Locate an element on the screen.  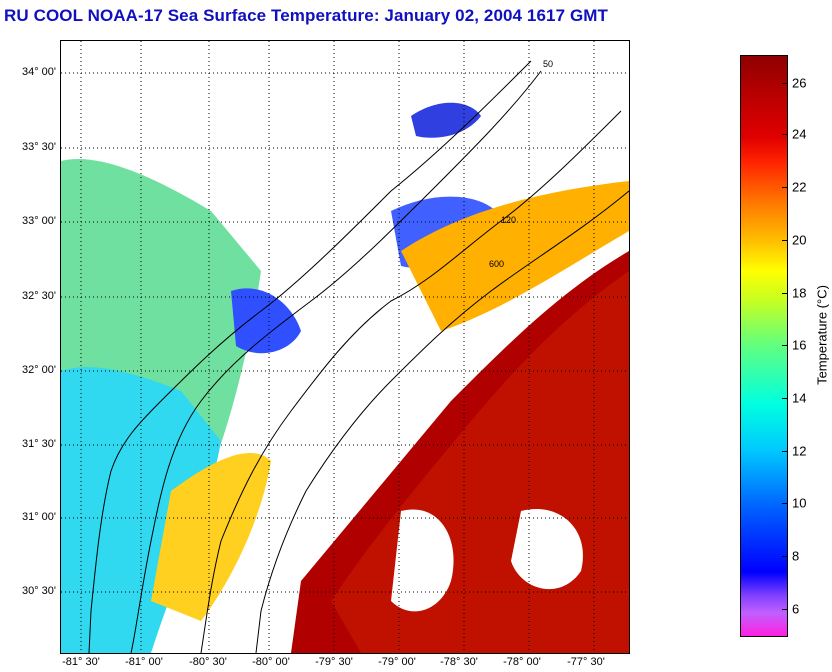
colorbar-tick-8: 8 is located at coordinates (796, 556).